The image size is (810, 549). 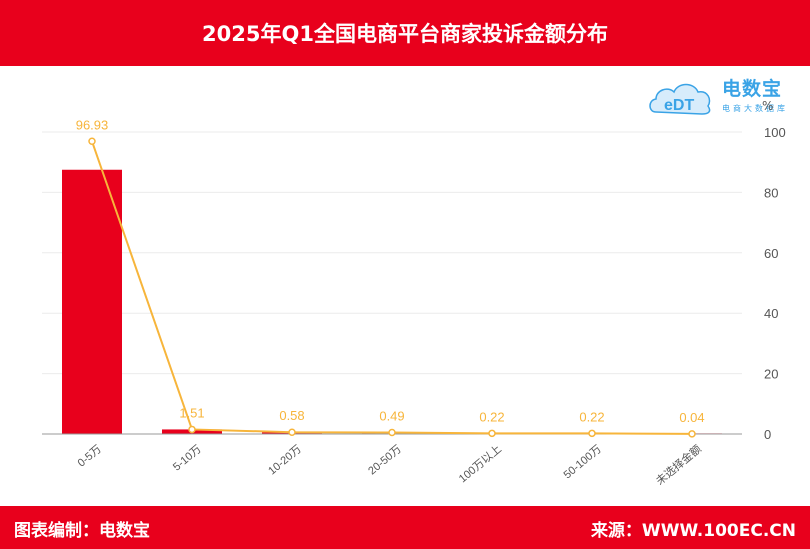 What do you see at coordinates (767, 434) in the screenshot?
I see `y-tick-label: 0` at bounding box center [767, 434].